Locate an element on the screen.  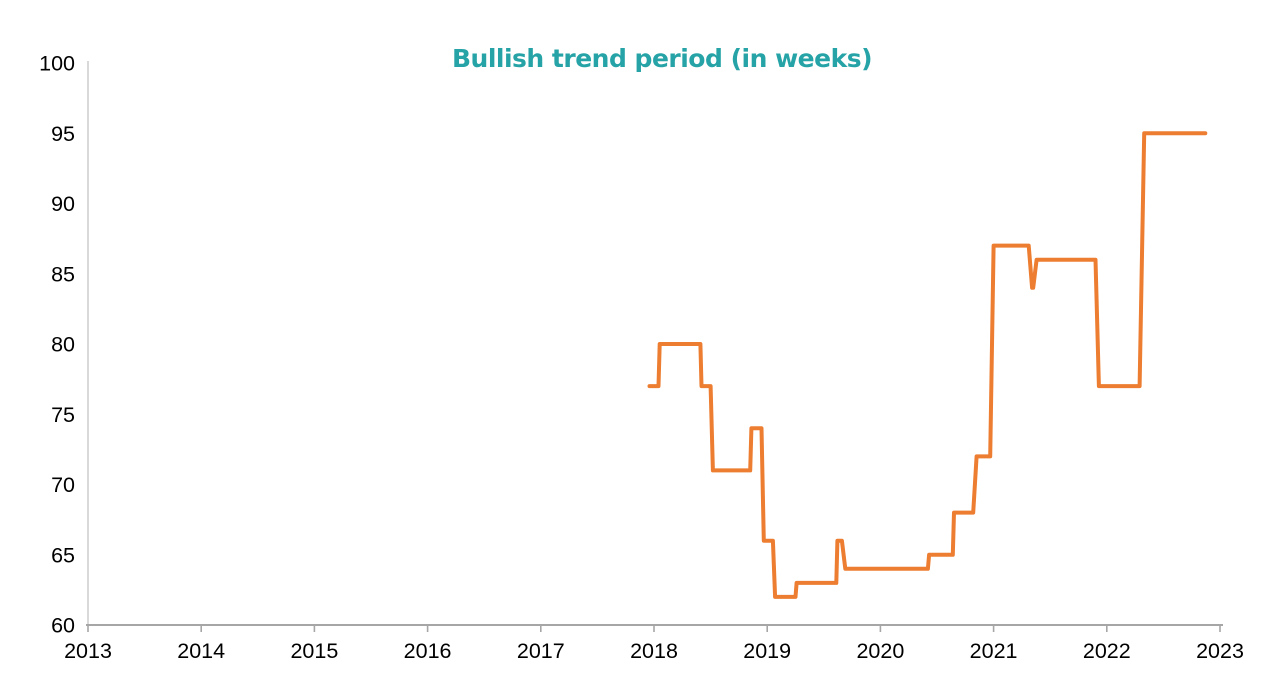
chart-title: Bullish trend period (in weeks) is located at coordinates (662, 58).